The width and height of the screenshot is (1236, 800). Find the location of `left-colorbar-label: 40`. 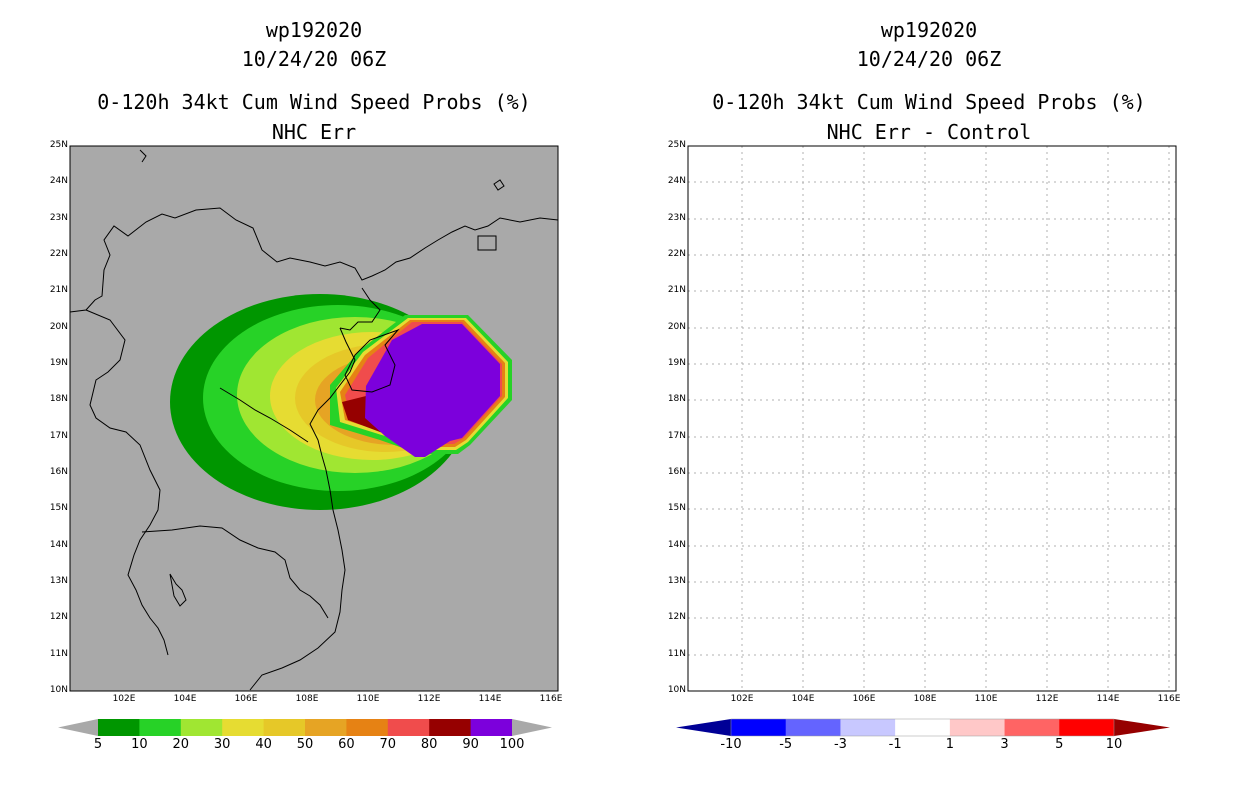

left-colorbar-label: 40 is located at coordinates (263, 744).